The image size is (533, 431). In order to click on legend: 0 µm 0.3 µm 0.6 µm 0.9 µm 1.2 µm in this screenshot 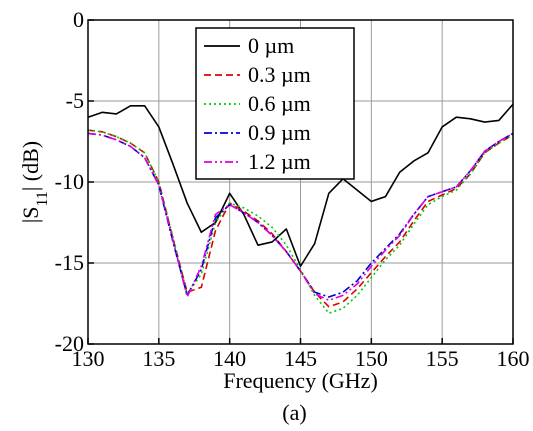, I will do `click(275, 103)`.